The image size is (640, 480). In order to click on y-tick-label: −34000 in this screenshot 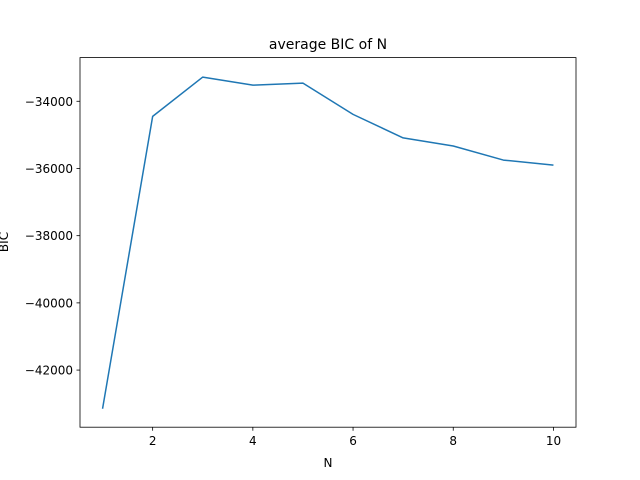, I will do `click(49, 102)`.